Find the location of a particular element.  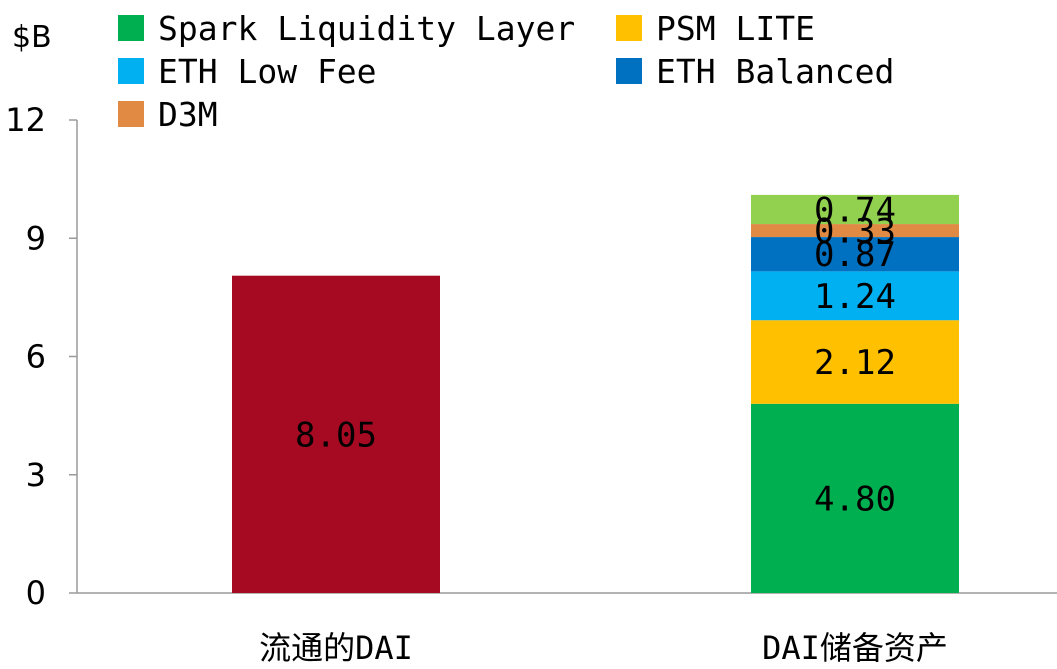

y-tick-label: 3 is located at coordinates (36, 475).